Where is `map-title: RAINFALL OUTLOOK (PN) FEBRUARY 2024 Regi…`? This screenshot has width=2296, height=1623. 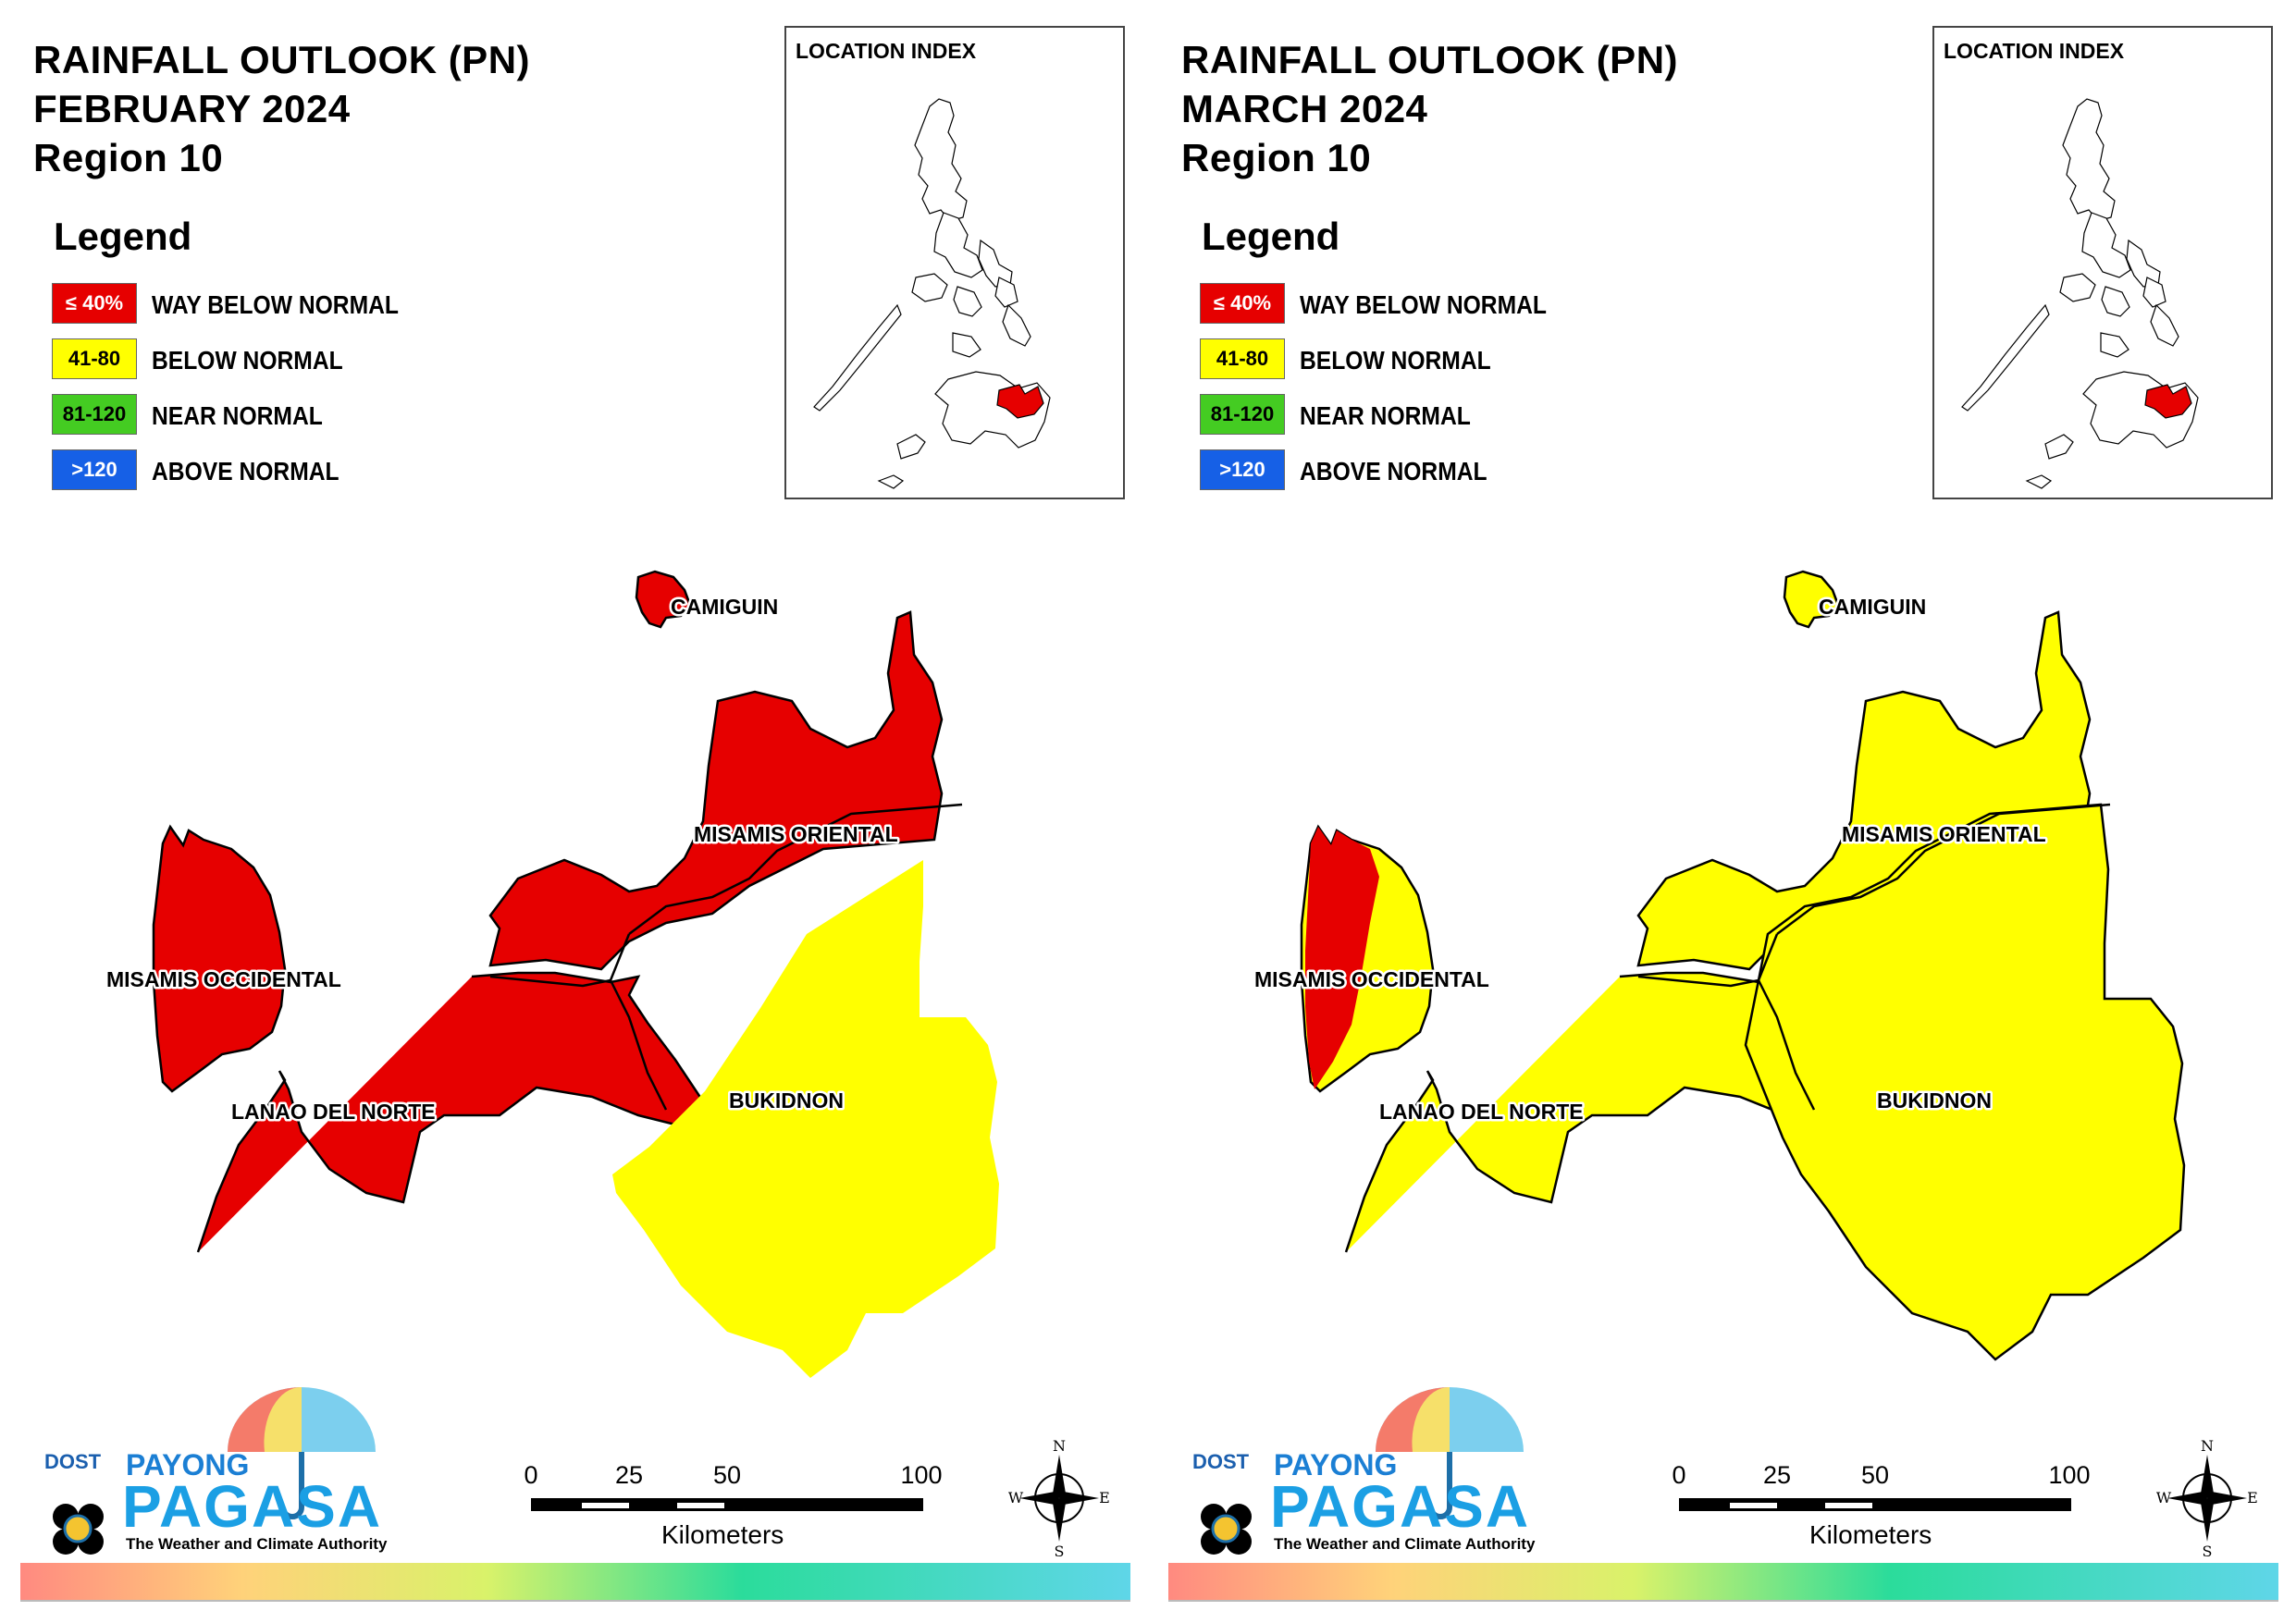 map-title: RAINFALL OUTLOOK (PN) FEBRUARY 2024 Regi… is located at coordinates (281, 108).